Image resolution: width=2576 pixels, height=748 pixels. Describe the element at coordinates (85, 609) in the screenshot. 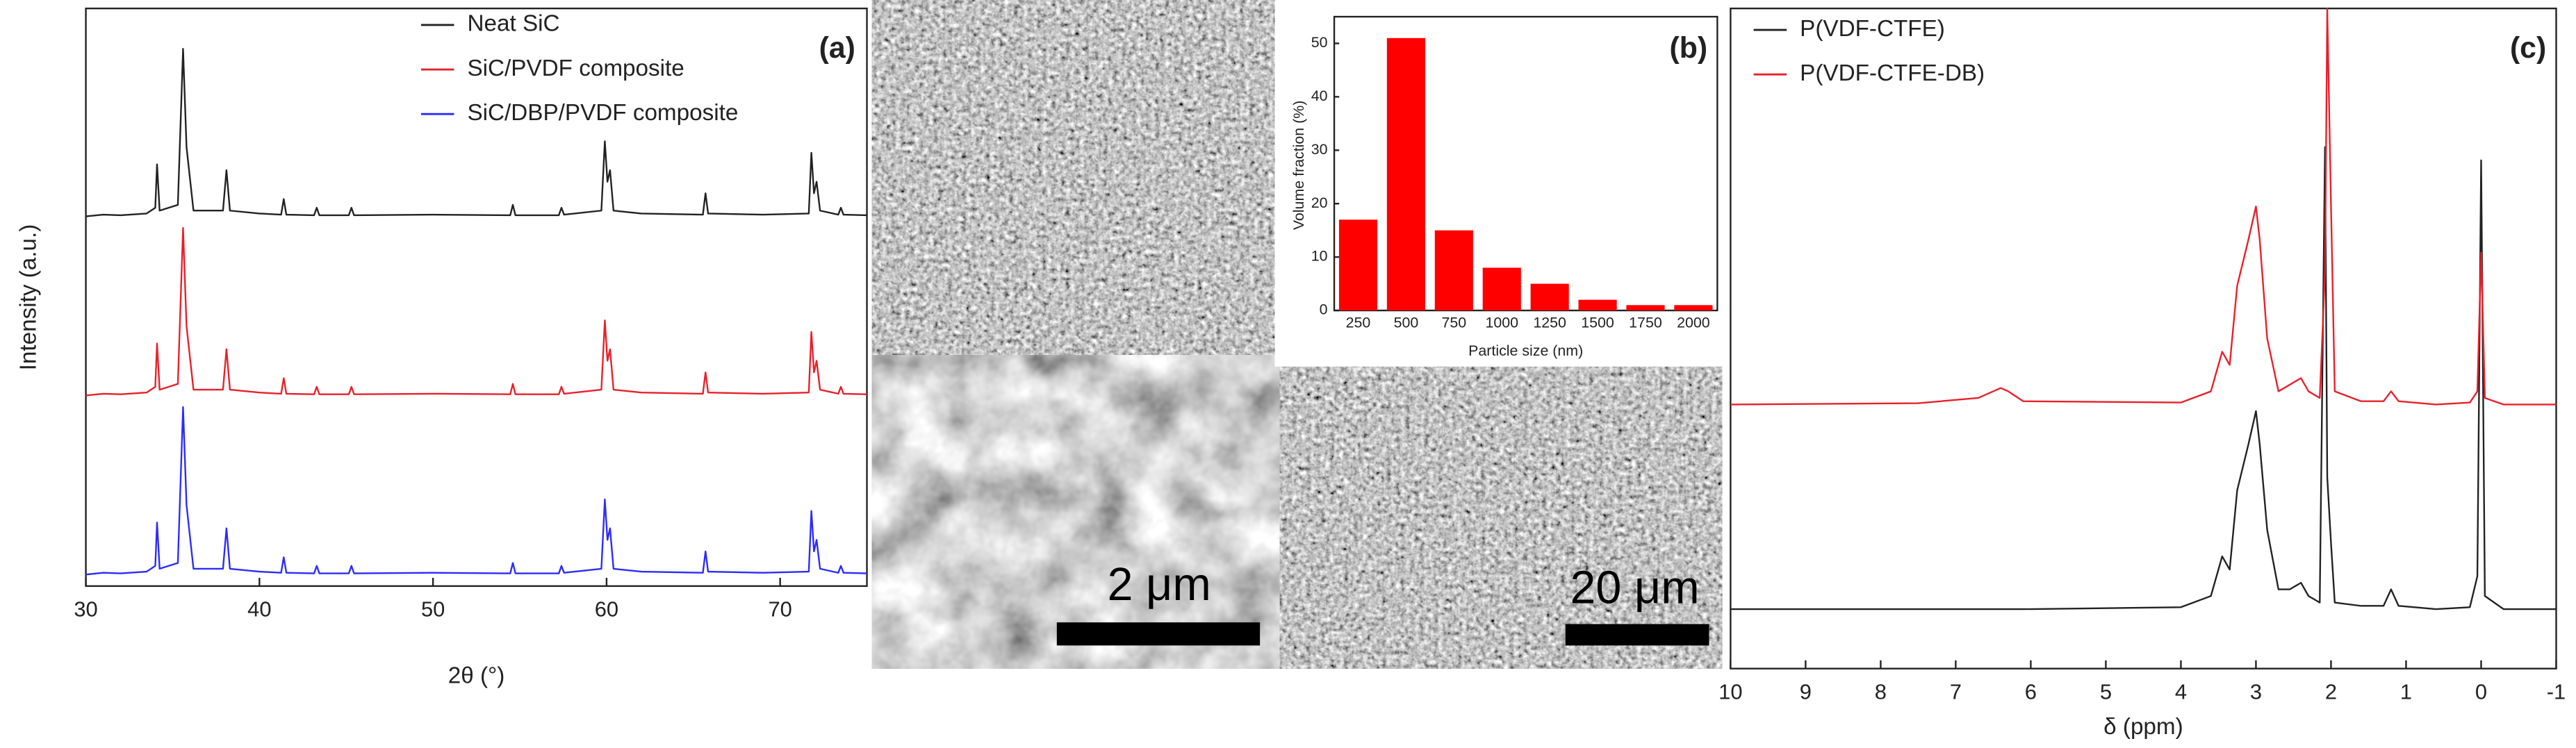

I see `x-tick-label: 30` at that location.